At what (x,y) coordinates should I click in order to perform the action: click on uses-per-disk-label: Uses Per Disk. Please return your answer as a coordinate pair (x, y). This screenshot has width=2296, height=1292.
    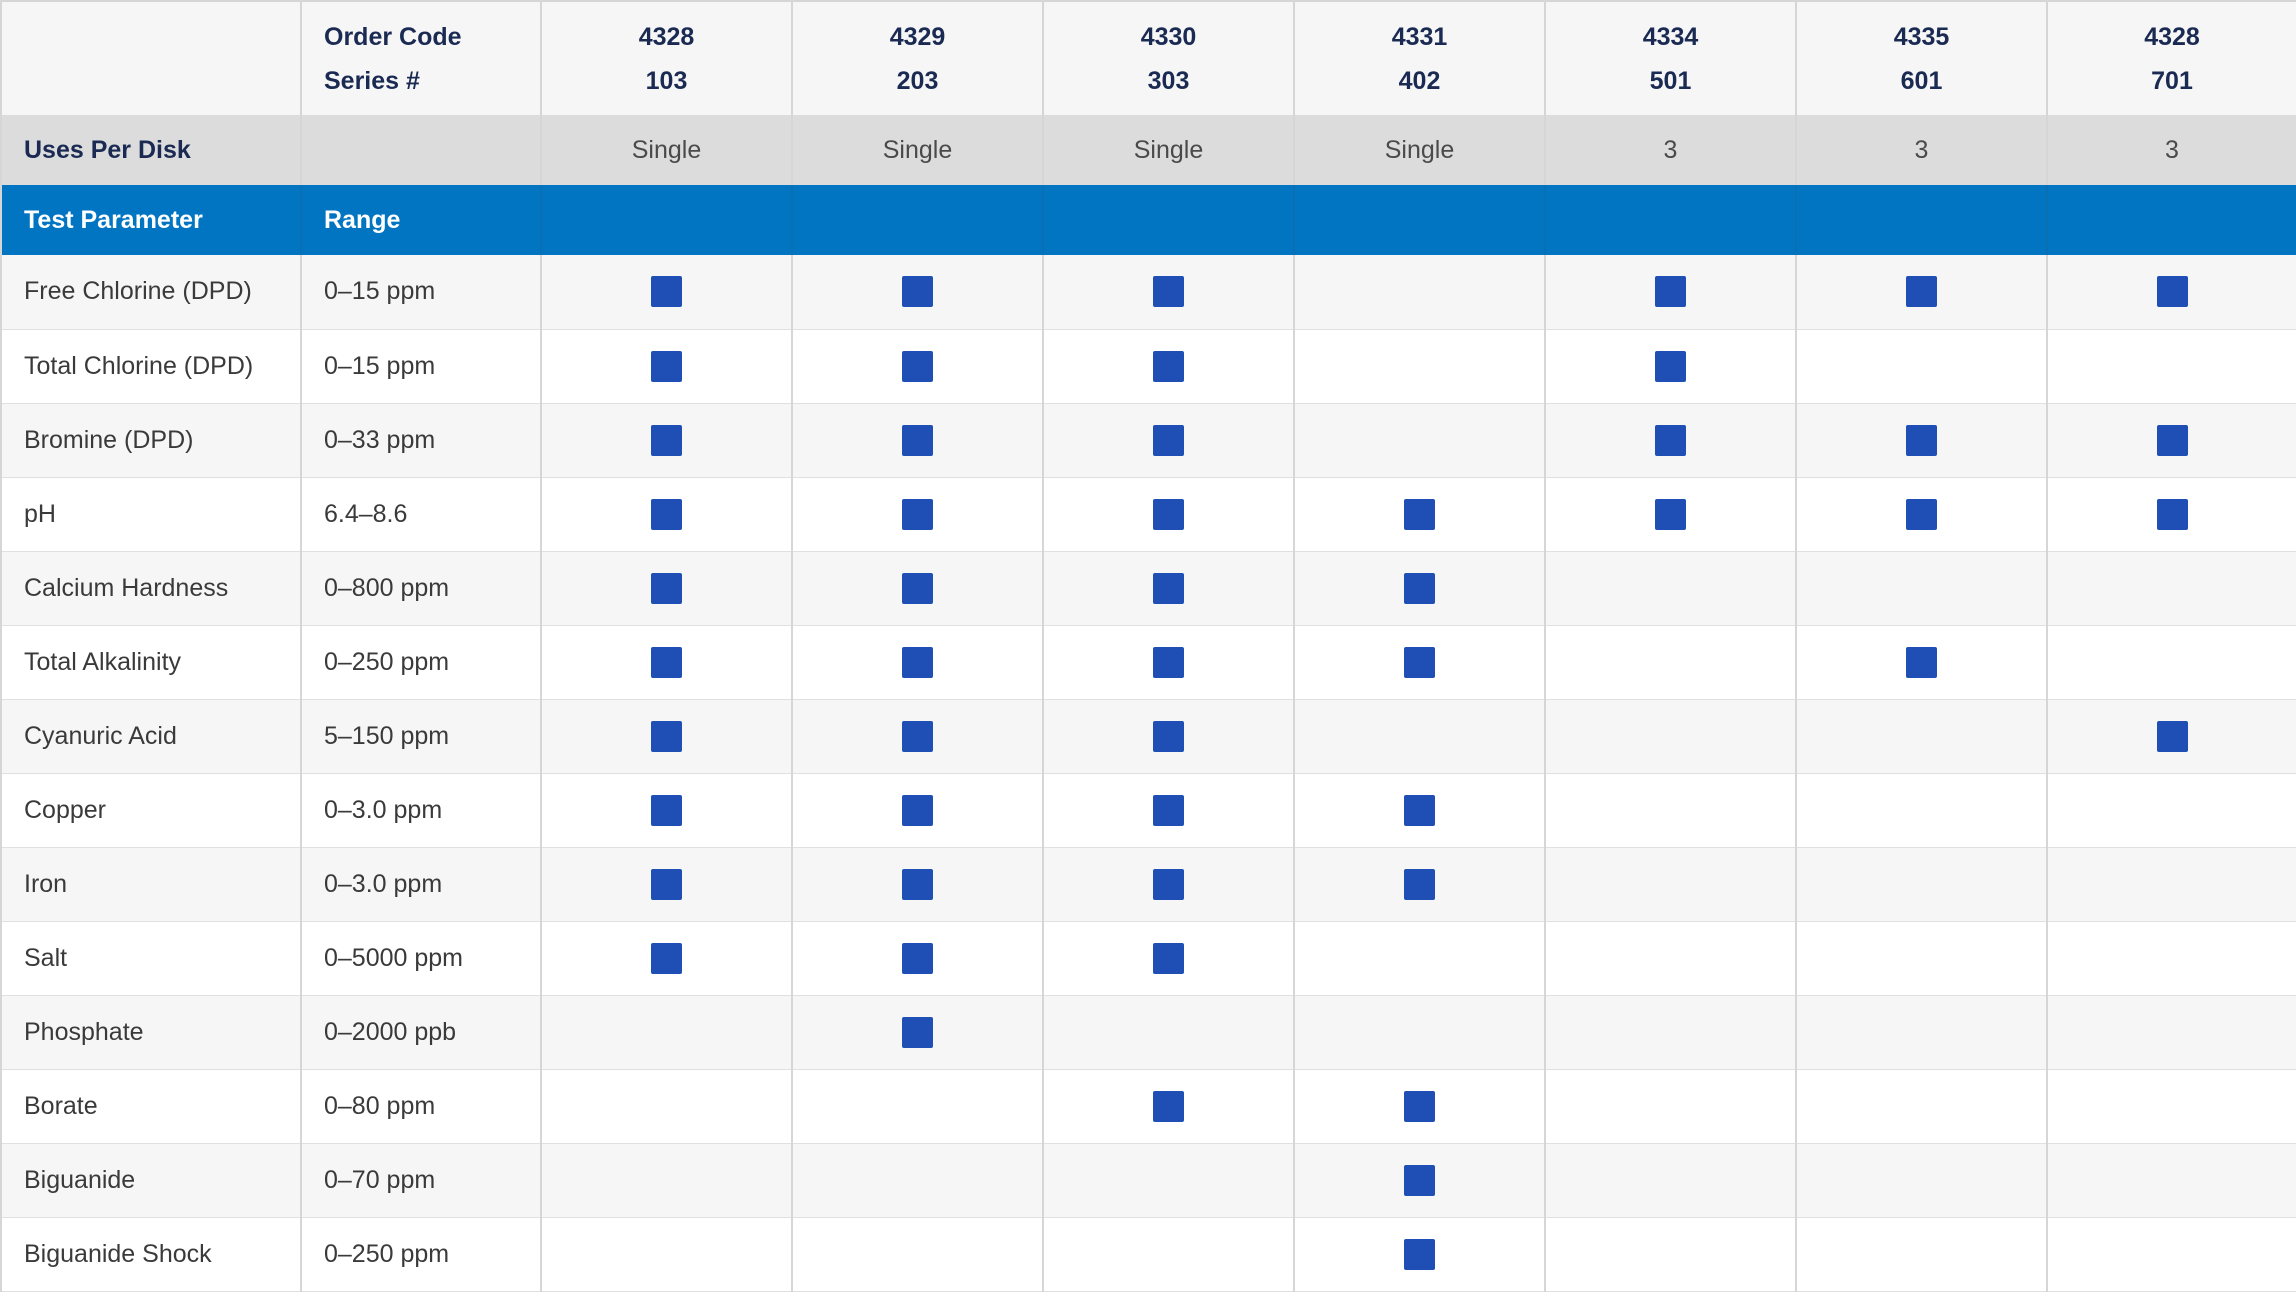
    Looking at the image, I should click on (150, 150).